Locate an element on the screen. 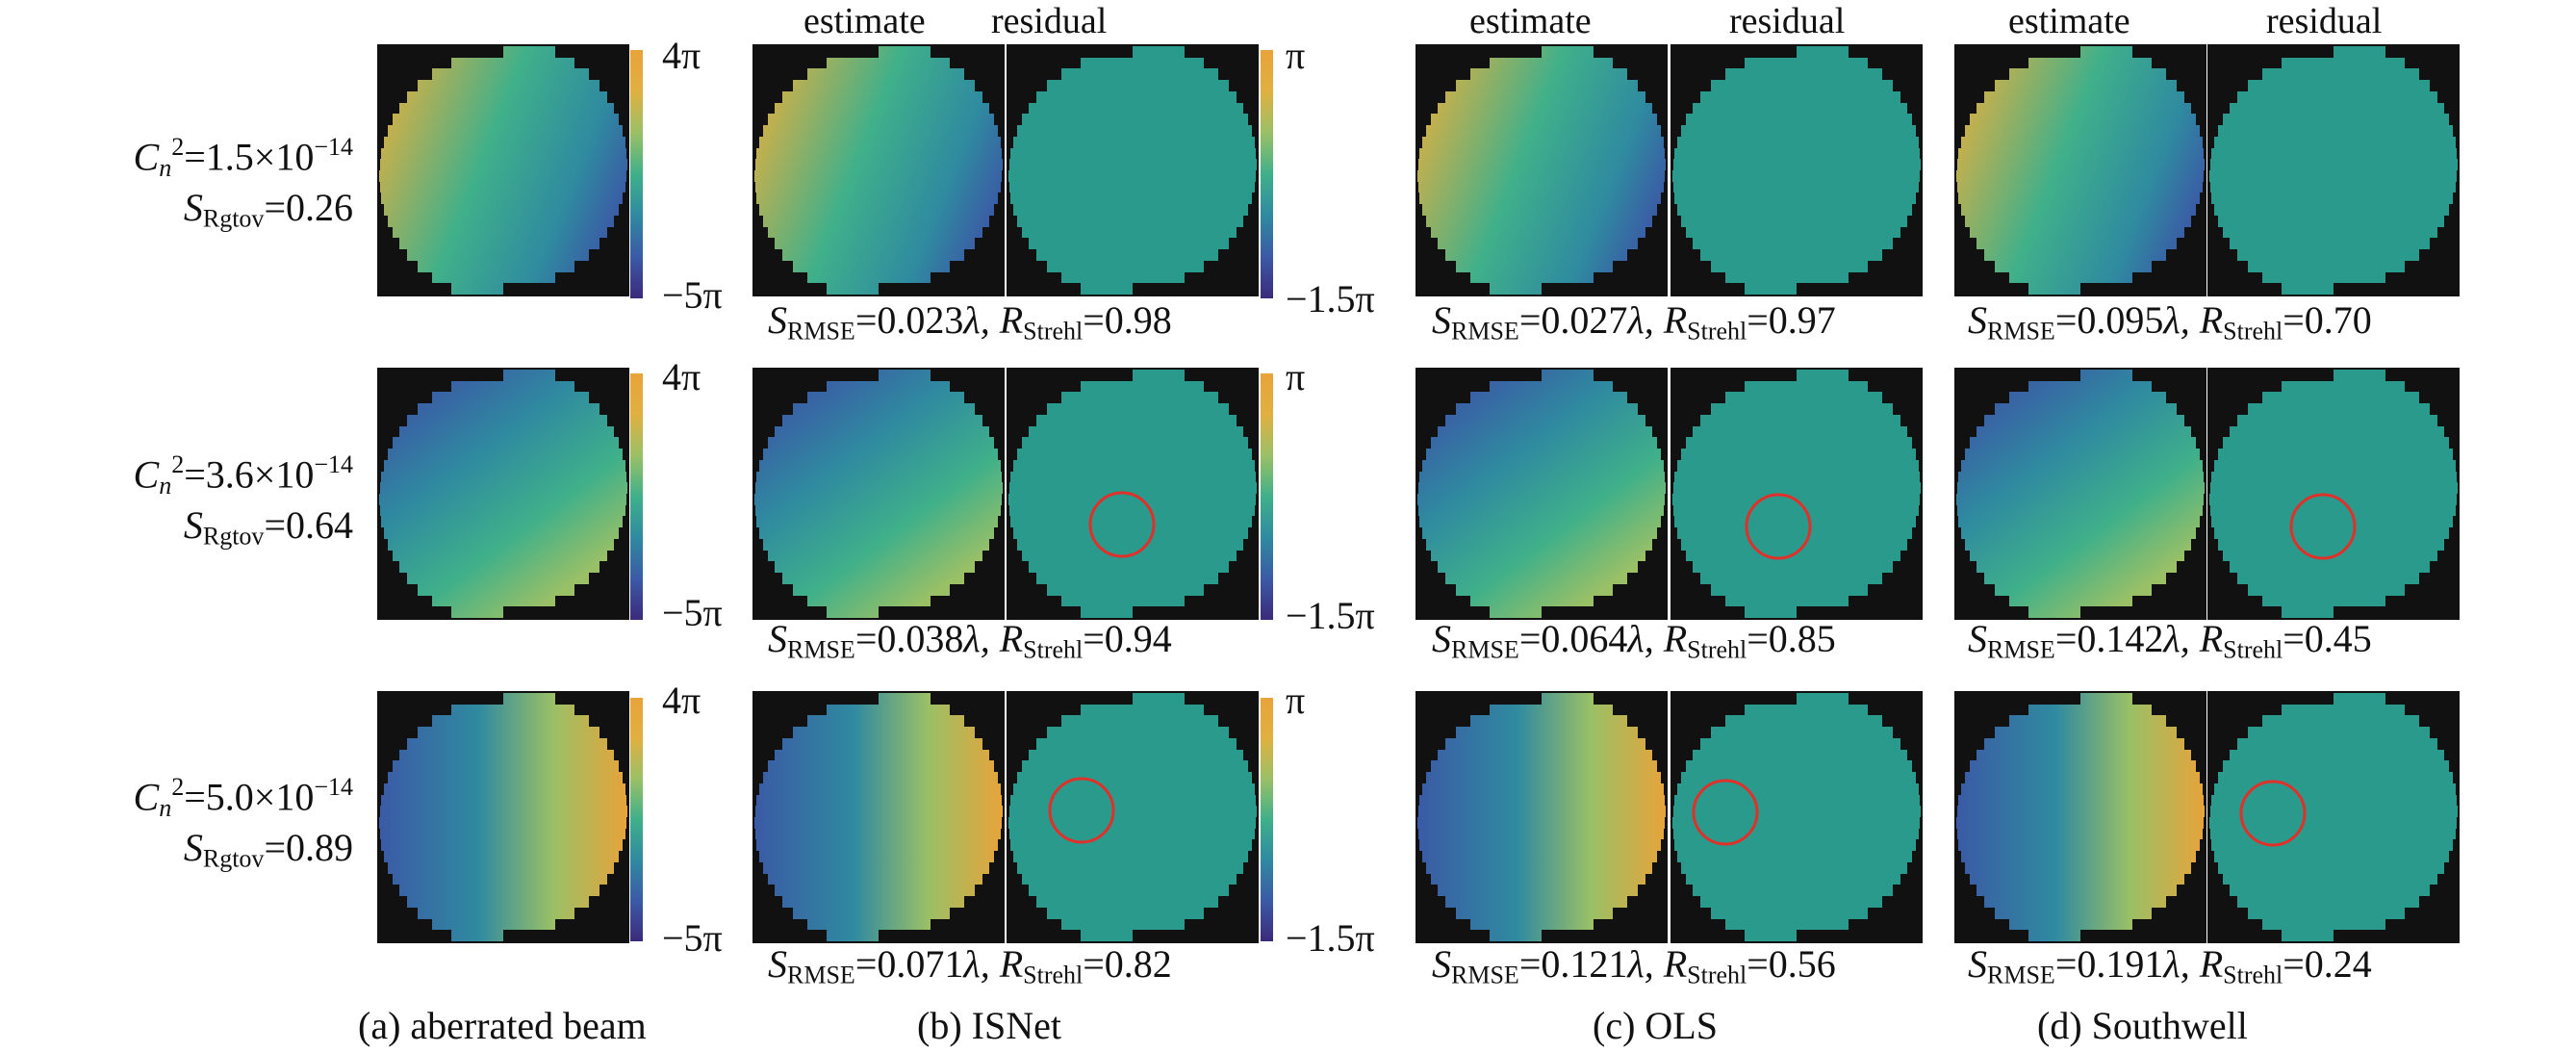 The image size is (2576, 1052). header-estimate-c: estimate is located at coordinates (1530, 21).